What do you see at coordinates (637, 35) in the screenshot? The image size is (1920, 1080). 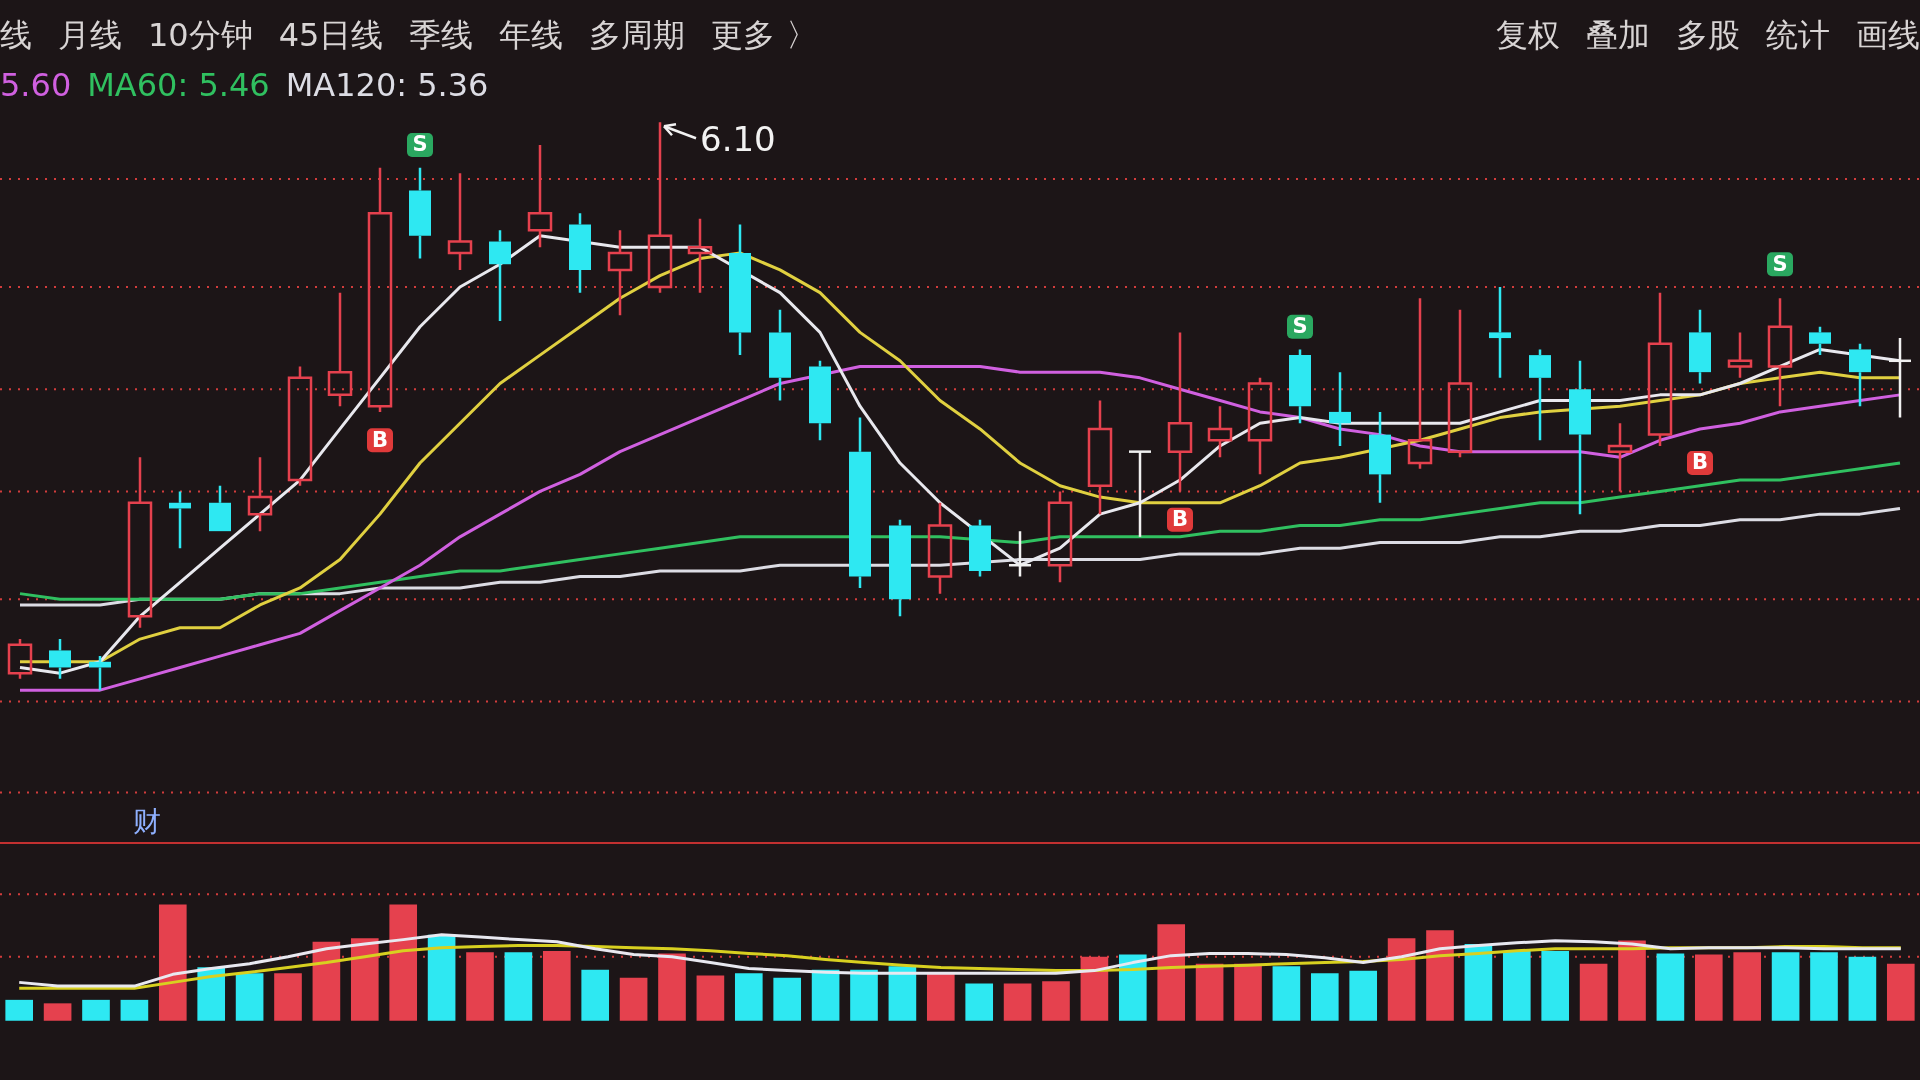 I see `text: 多周期` at bounding box center [637, 35].